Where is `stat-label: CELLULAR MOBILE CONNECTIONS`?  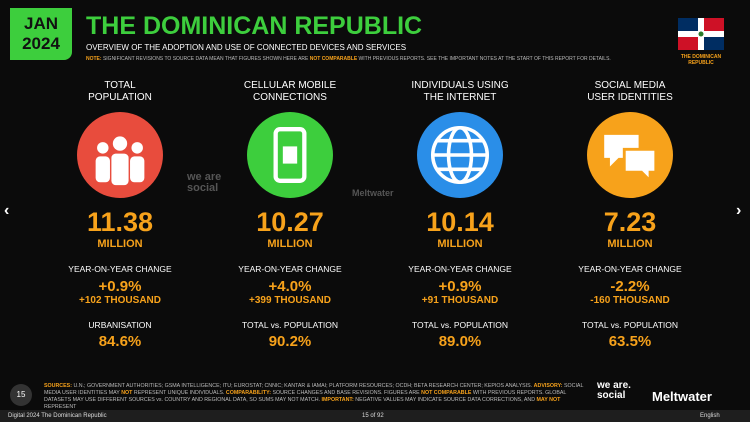
stat-label: CELLULAR MOBILE CONNECTIONS is located at coordinates (290, 92).